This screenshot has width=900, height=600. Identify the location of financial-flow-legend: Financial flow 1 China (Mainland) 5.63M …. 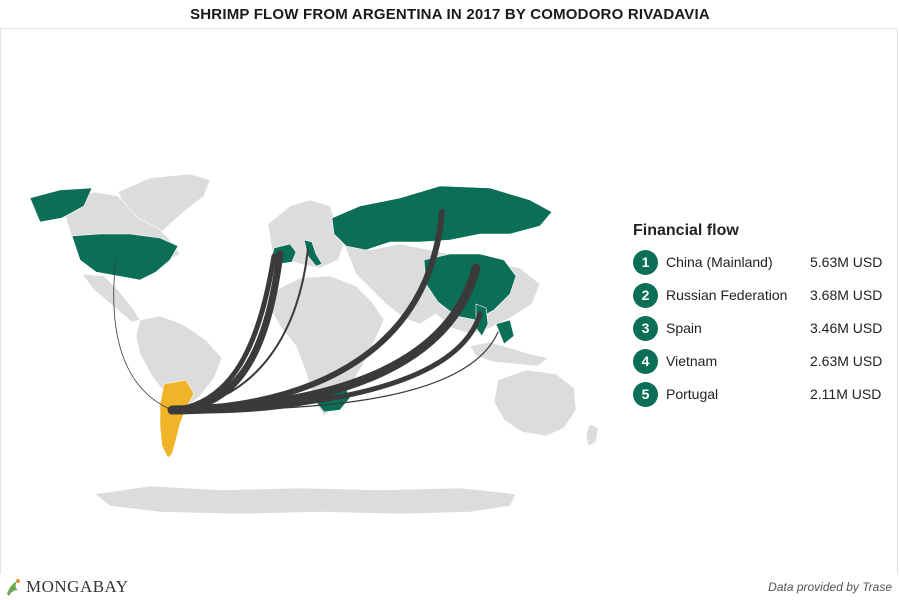
(763, 318).